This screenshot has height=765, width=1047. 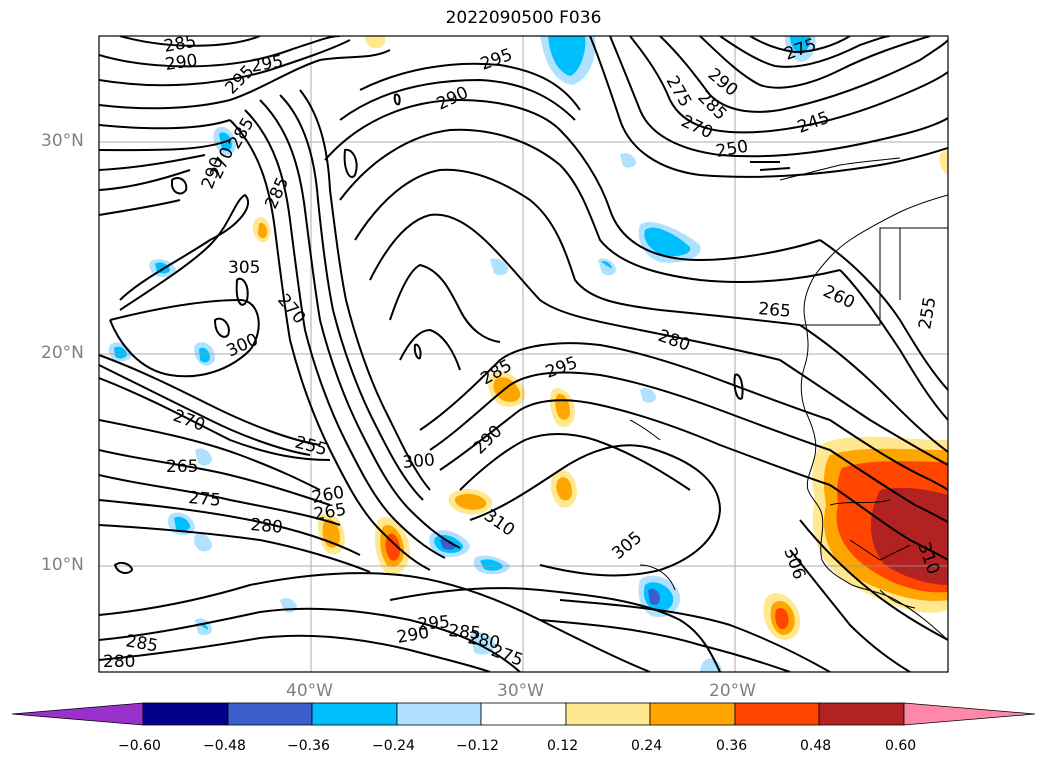 What do you see at coordinates (62, 141) in the screenshot?
I see `lat-label-30n: 30°N` at bounding box center [62, 141].